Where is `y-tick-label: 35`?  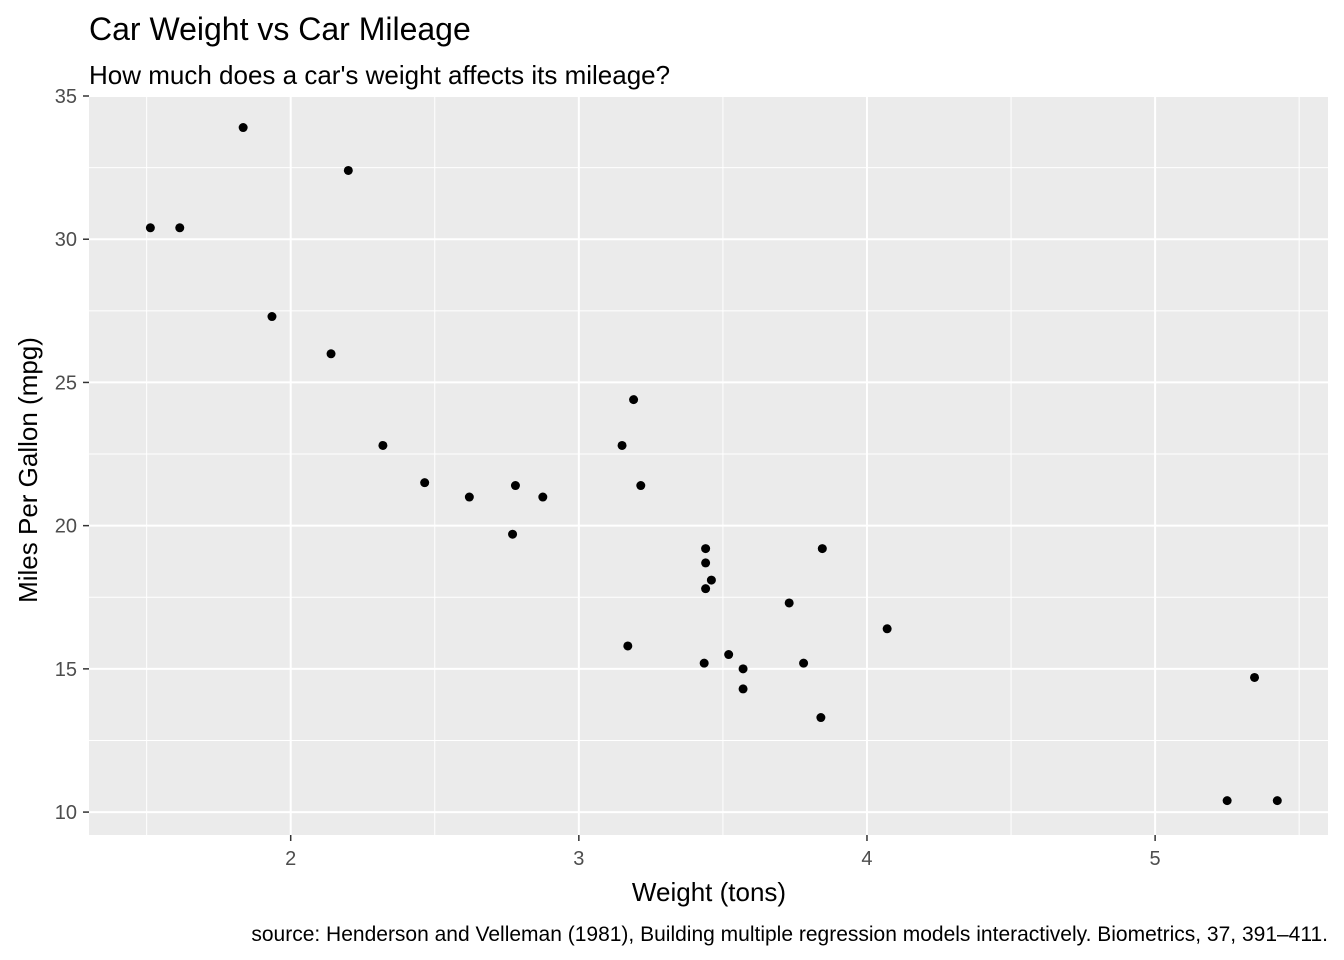 y-tick-label: 35 is located at coordinates (66, 97).